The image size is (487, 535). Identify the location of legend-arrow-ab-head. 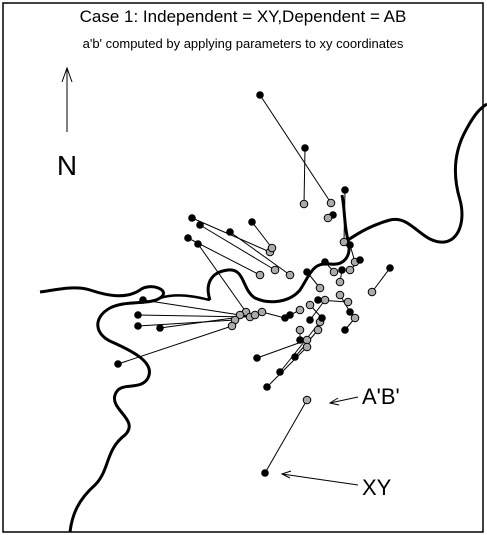
(334, 401).